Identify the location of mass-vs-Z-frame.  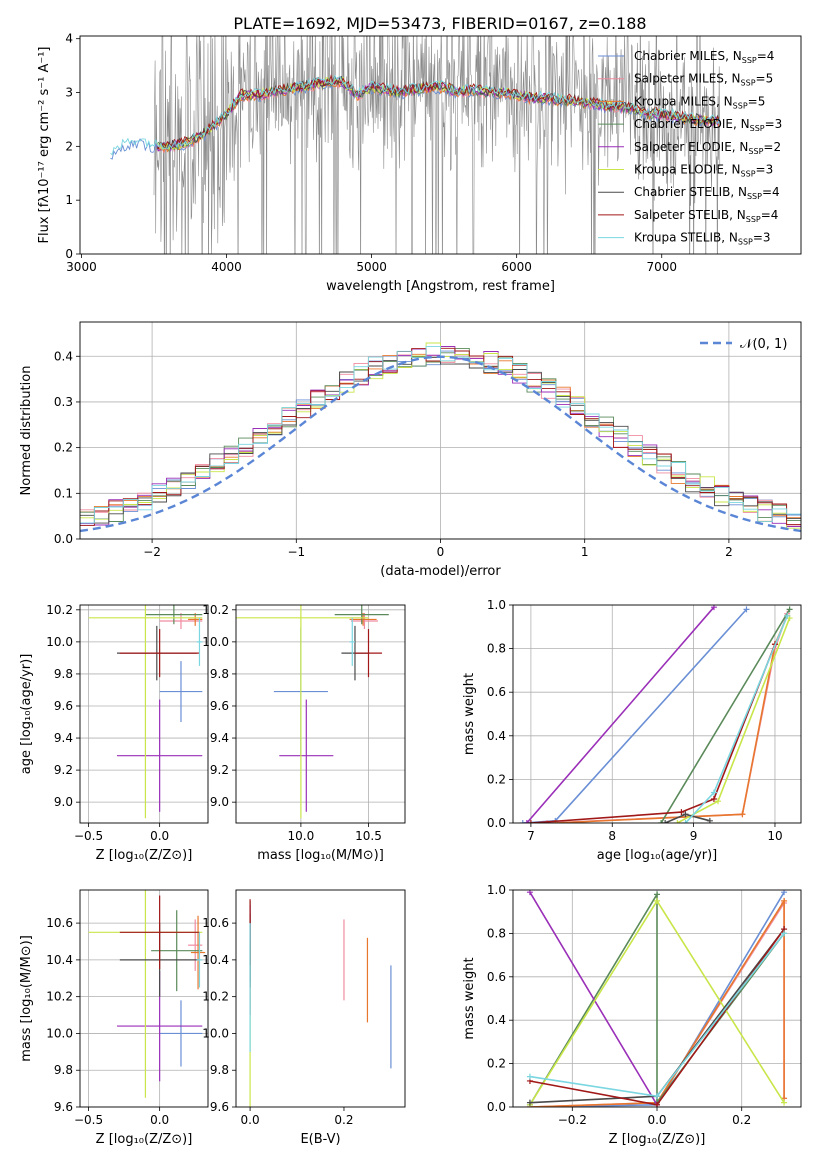
(144, 998).